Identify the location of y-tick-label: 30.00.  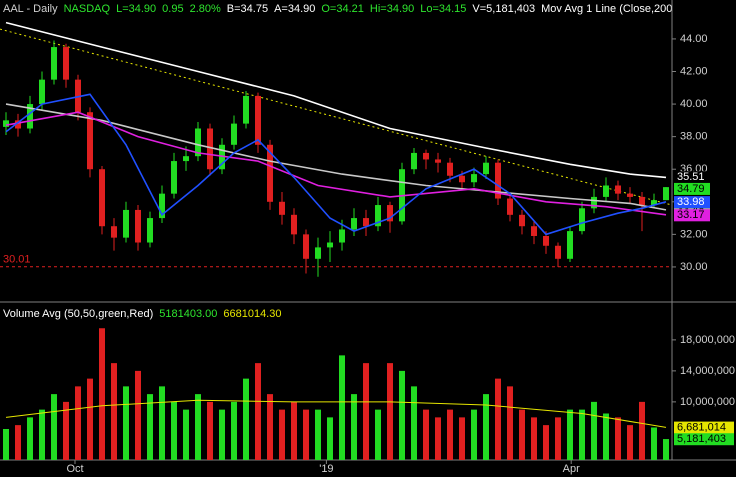
(694, 267).